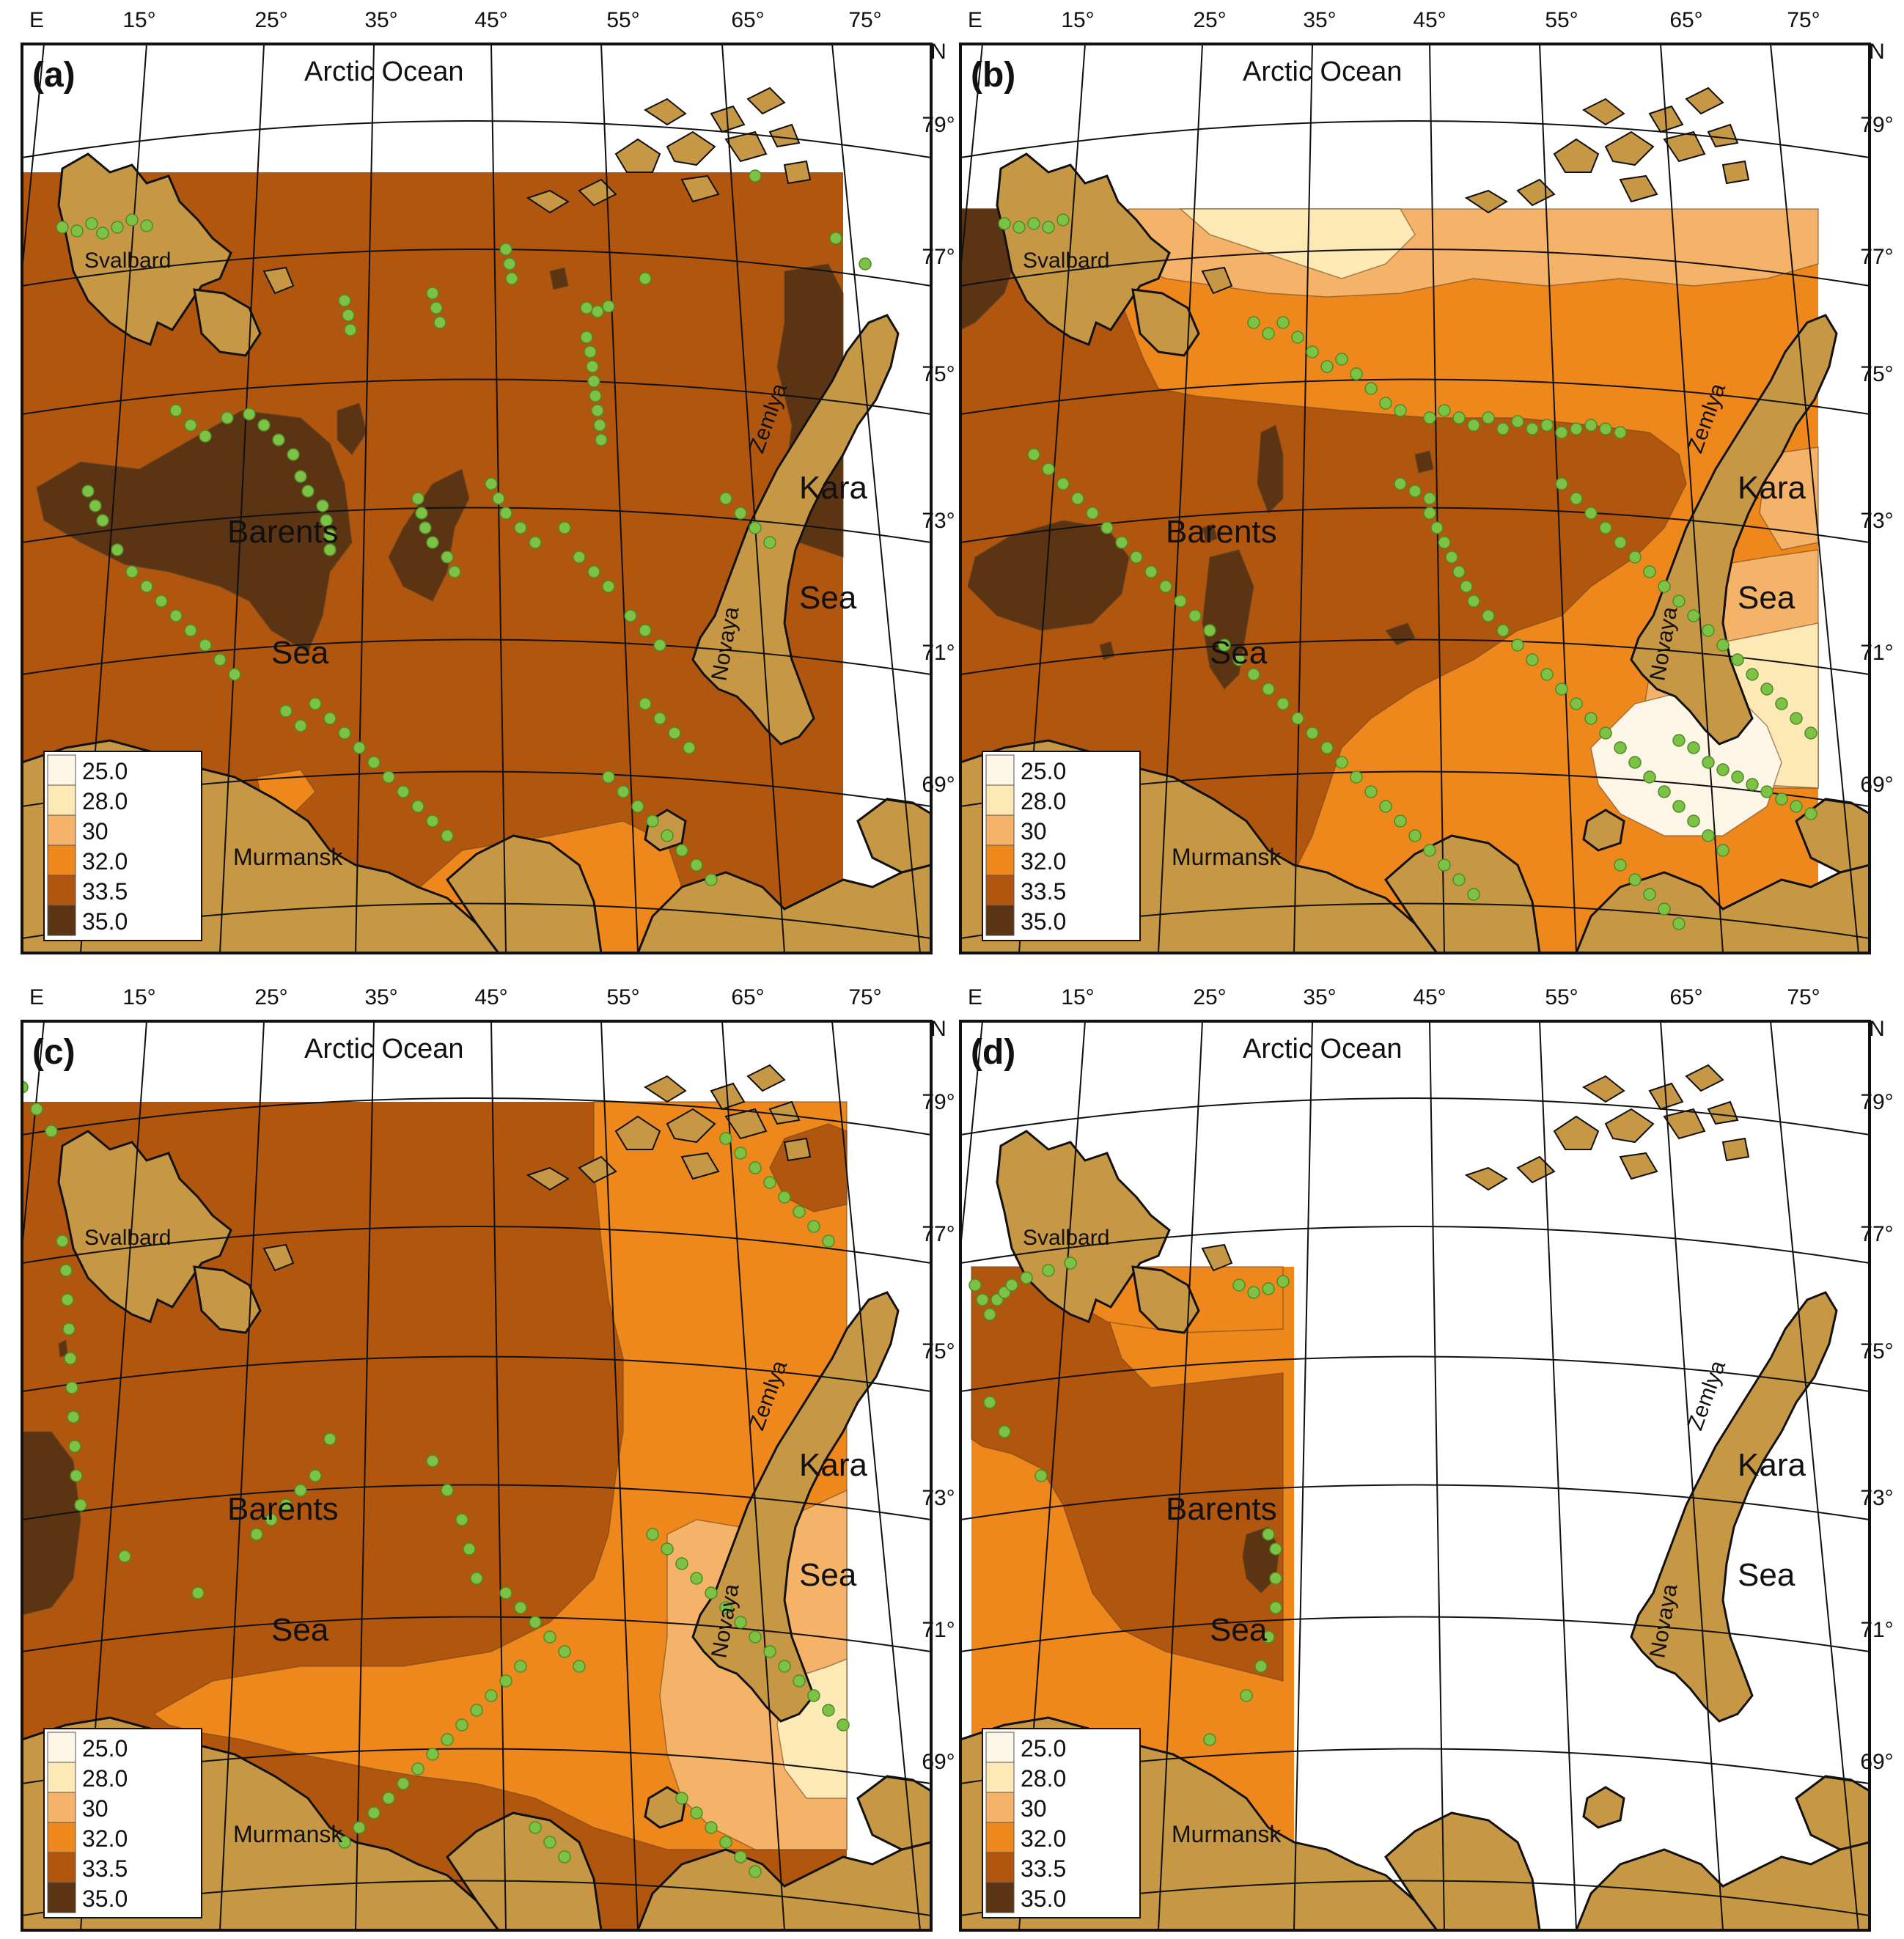 The height and width of the screenshot is (1939, 1904). I want to click on ocean-label: Arctic Ocean, so click(1323, 1049).